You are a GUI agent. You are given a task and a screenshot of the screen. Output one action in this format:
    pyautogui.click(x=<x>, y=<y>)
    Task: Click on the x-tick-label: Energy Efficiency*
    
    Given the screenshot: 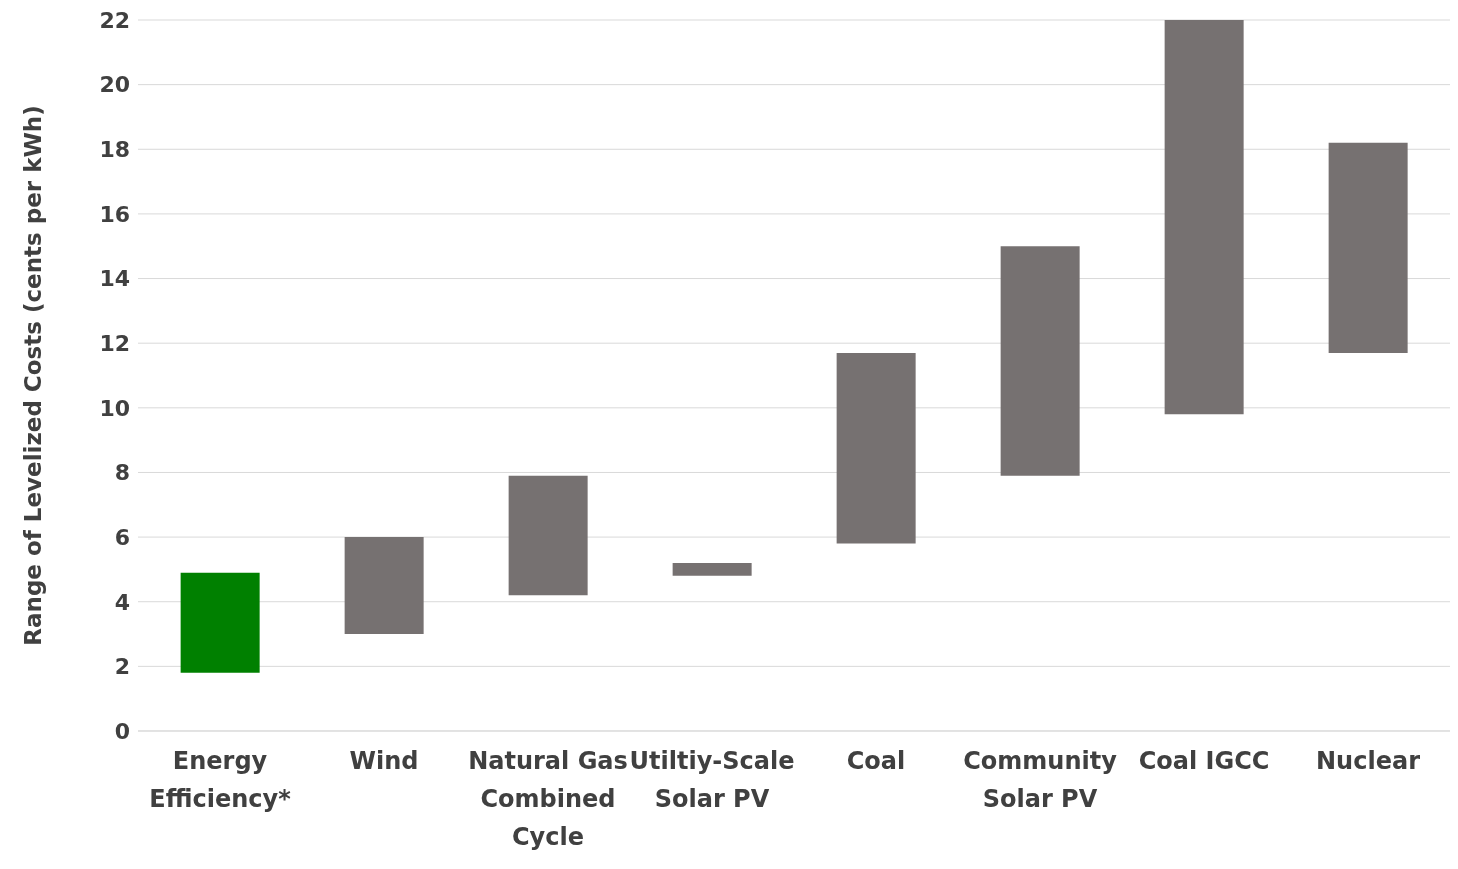 What is the action you would take?
    pyautogui.click(x=220, y=780)
    